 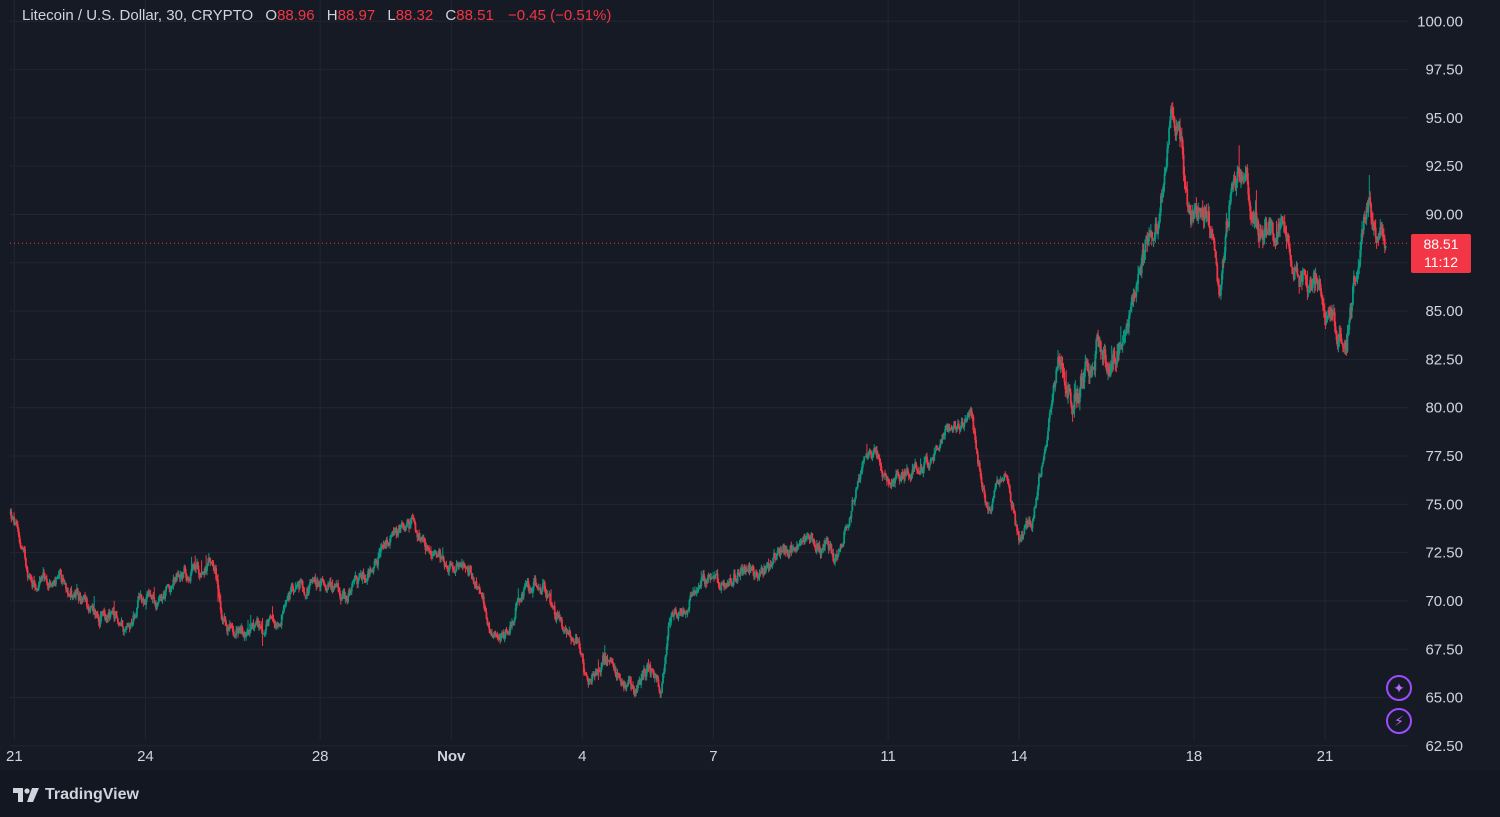 I want to click on time-axis: 21 24 28 Nov 4 7 11 14 18 21, so click(x=669, y=756).